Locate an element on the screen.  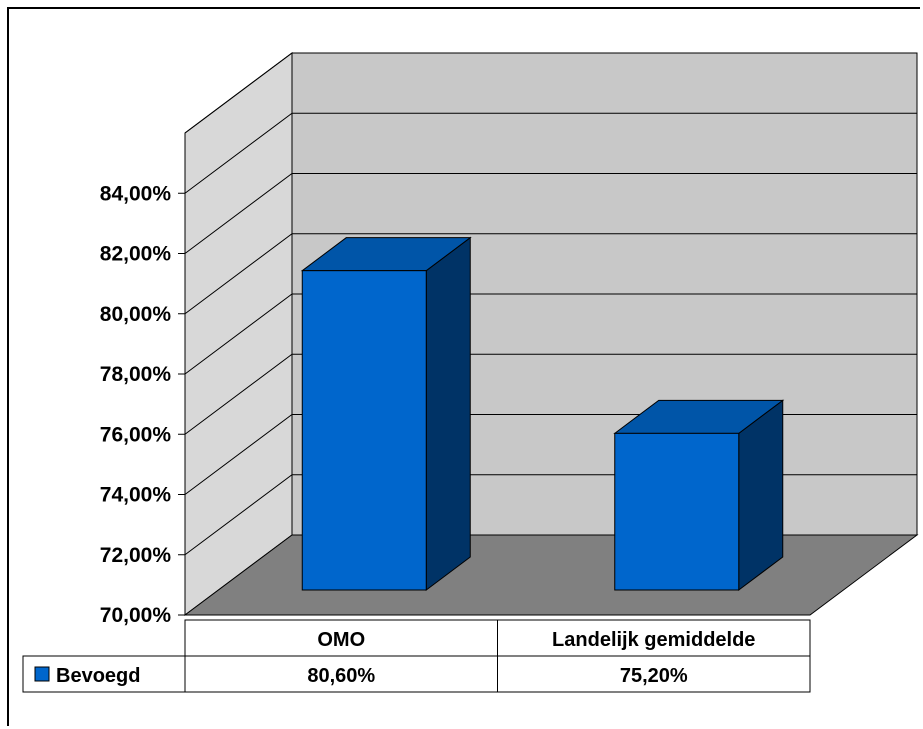
y-tick-label: 80,00% is located at coordinates (136, 314).